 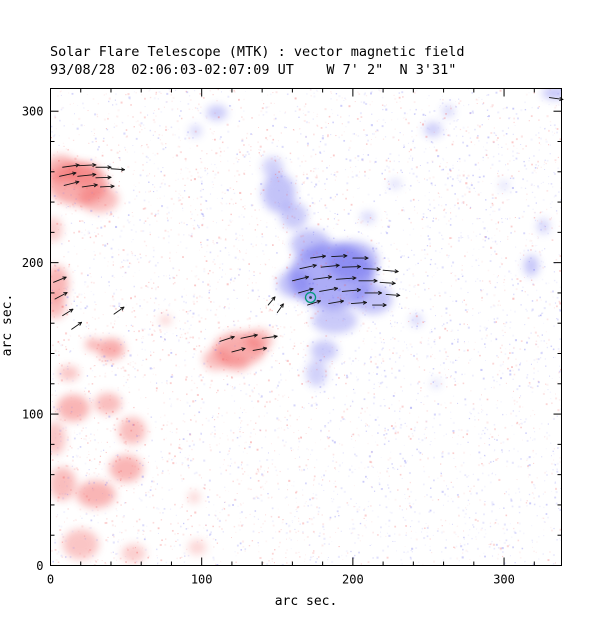 What do you see at coordinates (7, 325) in the screenshot?
I see `y-axis-label: arc sec.` at bounding box center [7, 325].